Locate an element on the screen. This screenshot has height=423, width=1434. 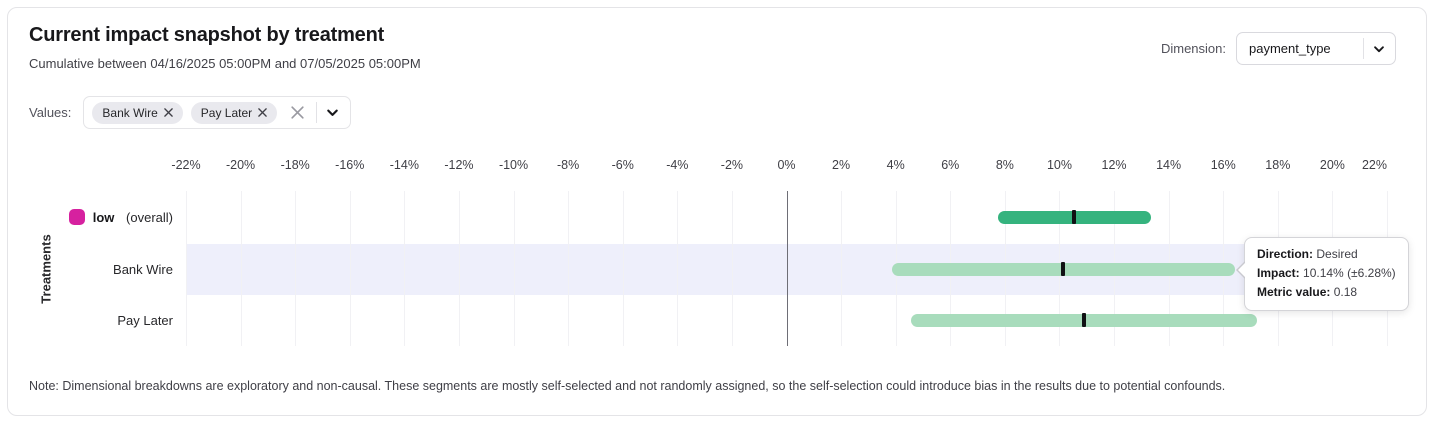
x-axis-tick-label: -4% is located at coordinates (677, 165).